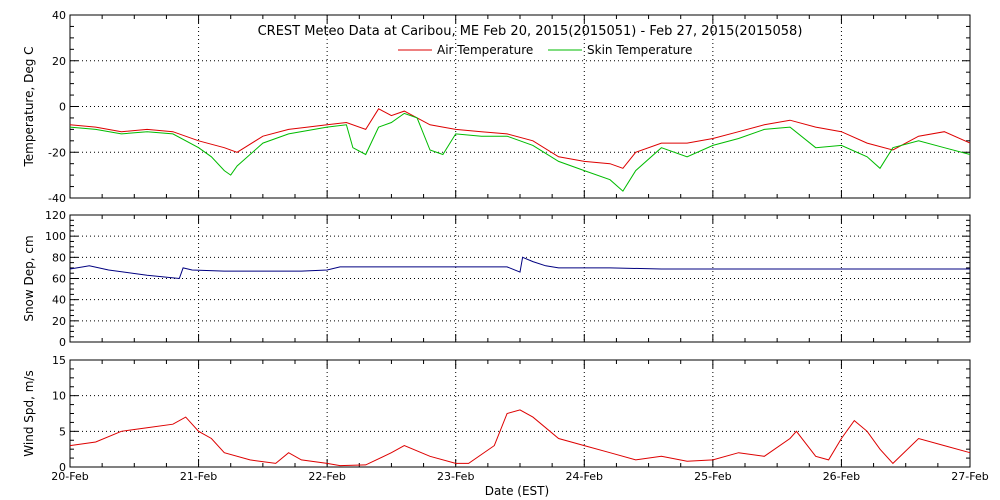  Describe the element at coordinates (57, 198) in the screenshot. I see `y-tick-label: -40` at that location.